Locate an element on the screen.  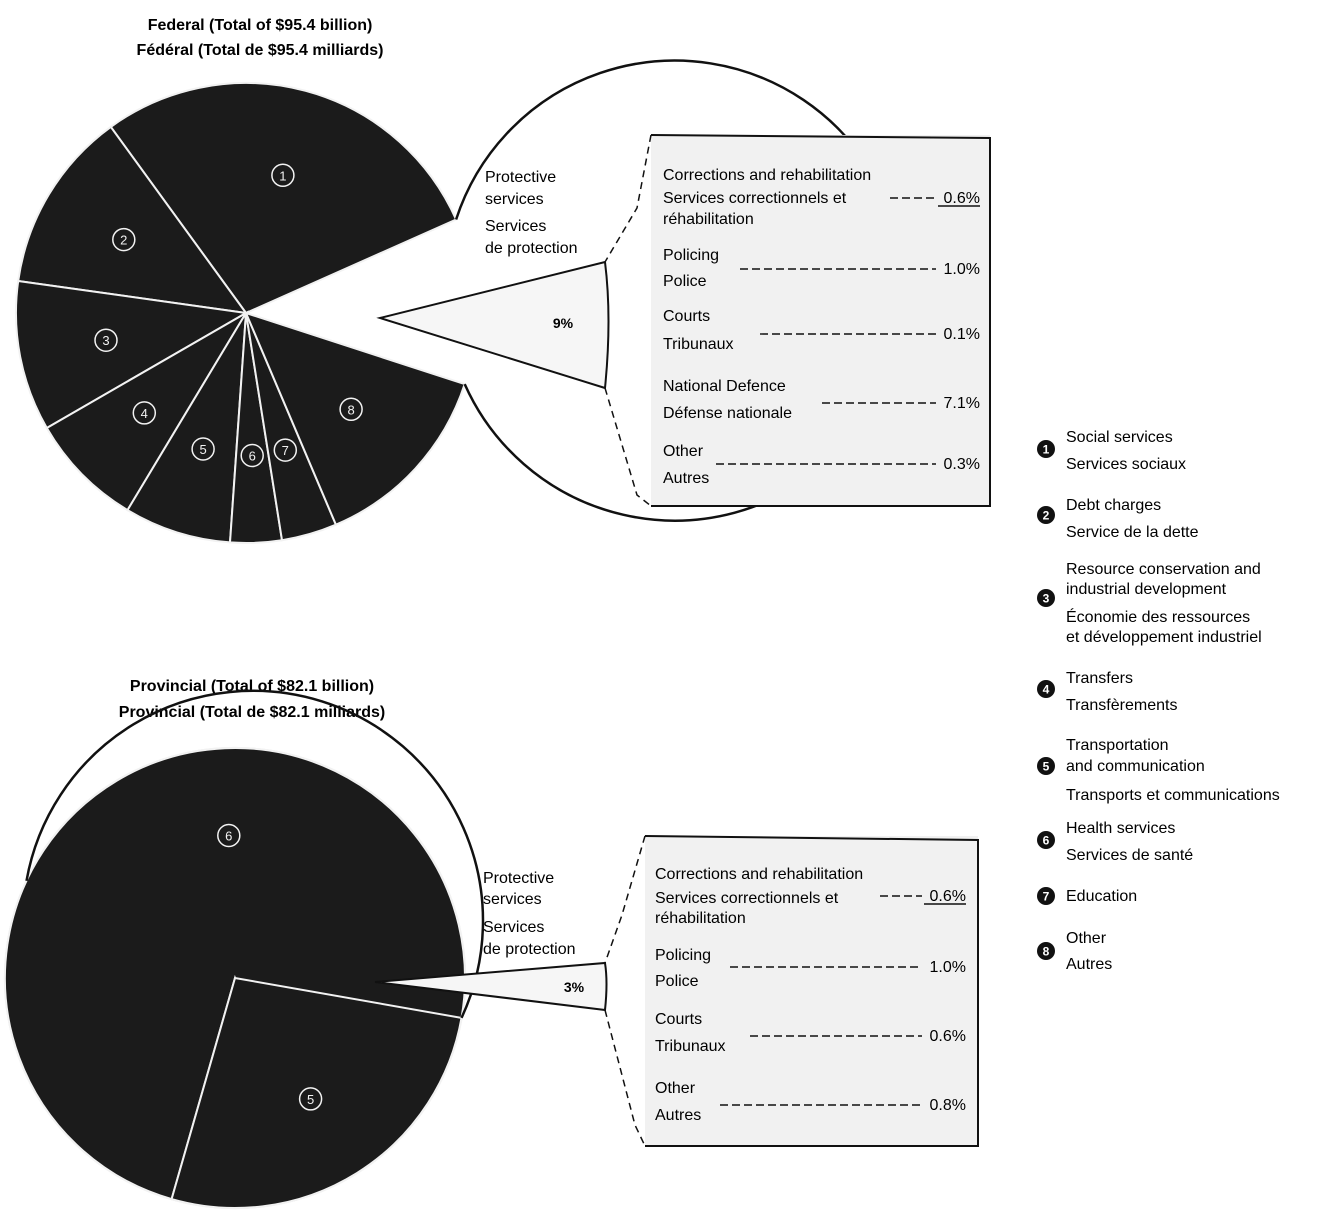
breakdown-item-value: 0.1% is located at coordinates (962, 334).